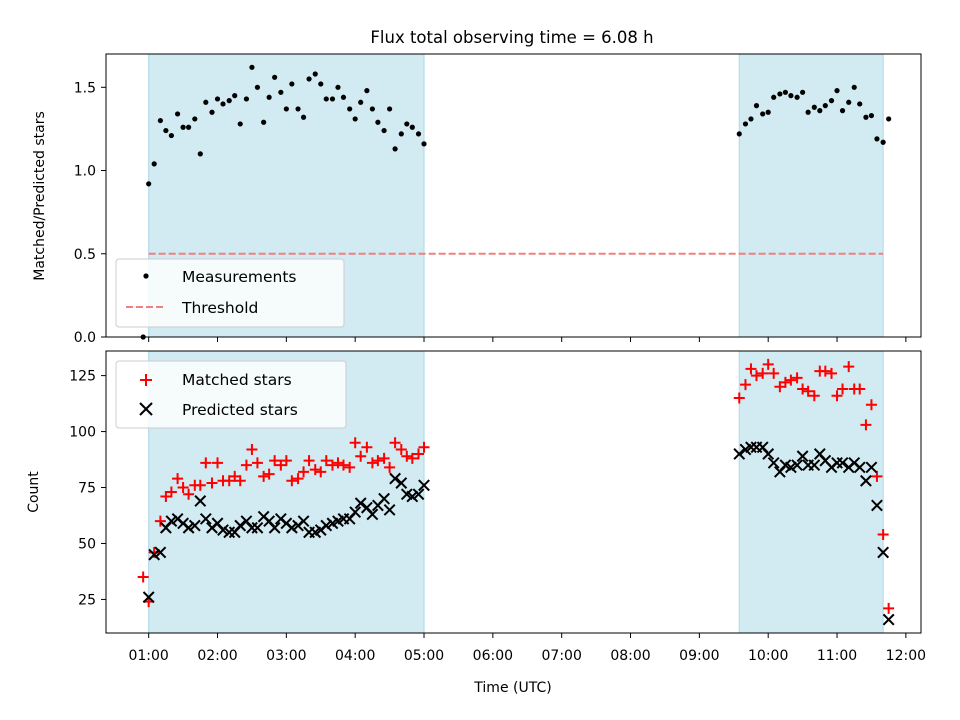  Describe the element at coordinates (40, 196) in the screenshot. I see `top-y-axis-label: Matched/Predicted stars` at that location.